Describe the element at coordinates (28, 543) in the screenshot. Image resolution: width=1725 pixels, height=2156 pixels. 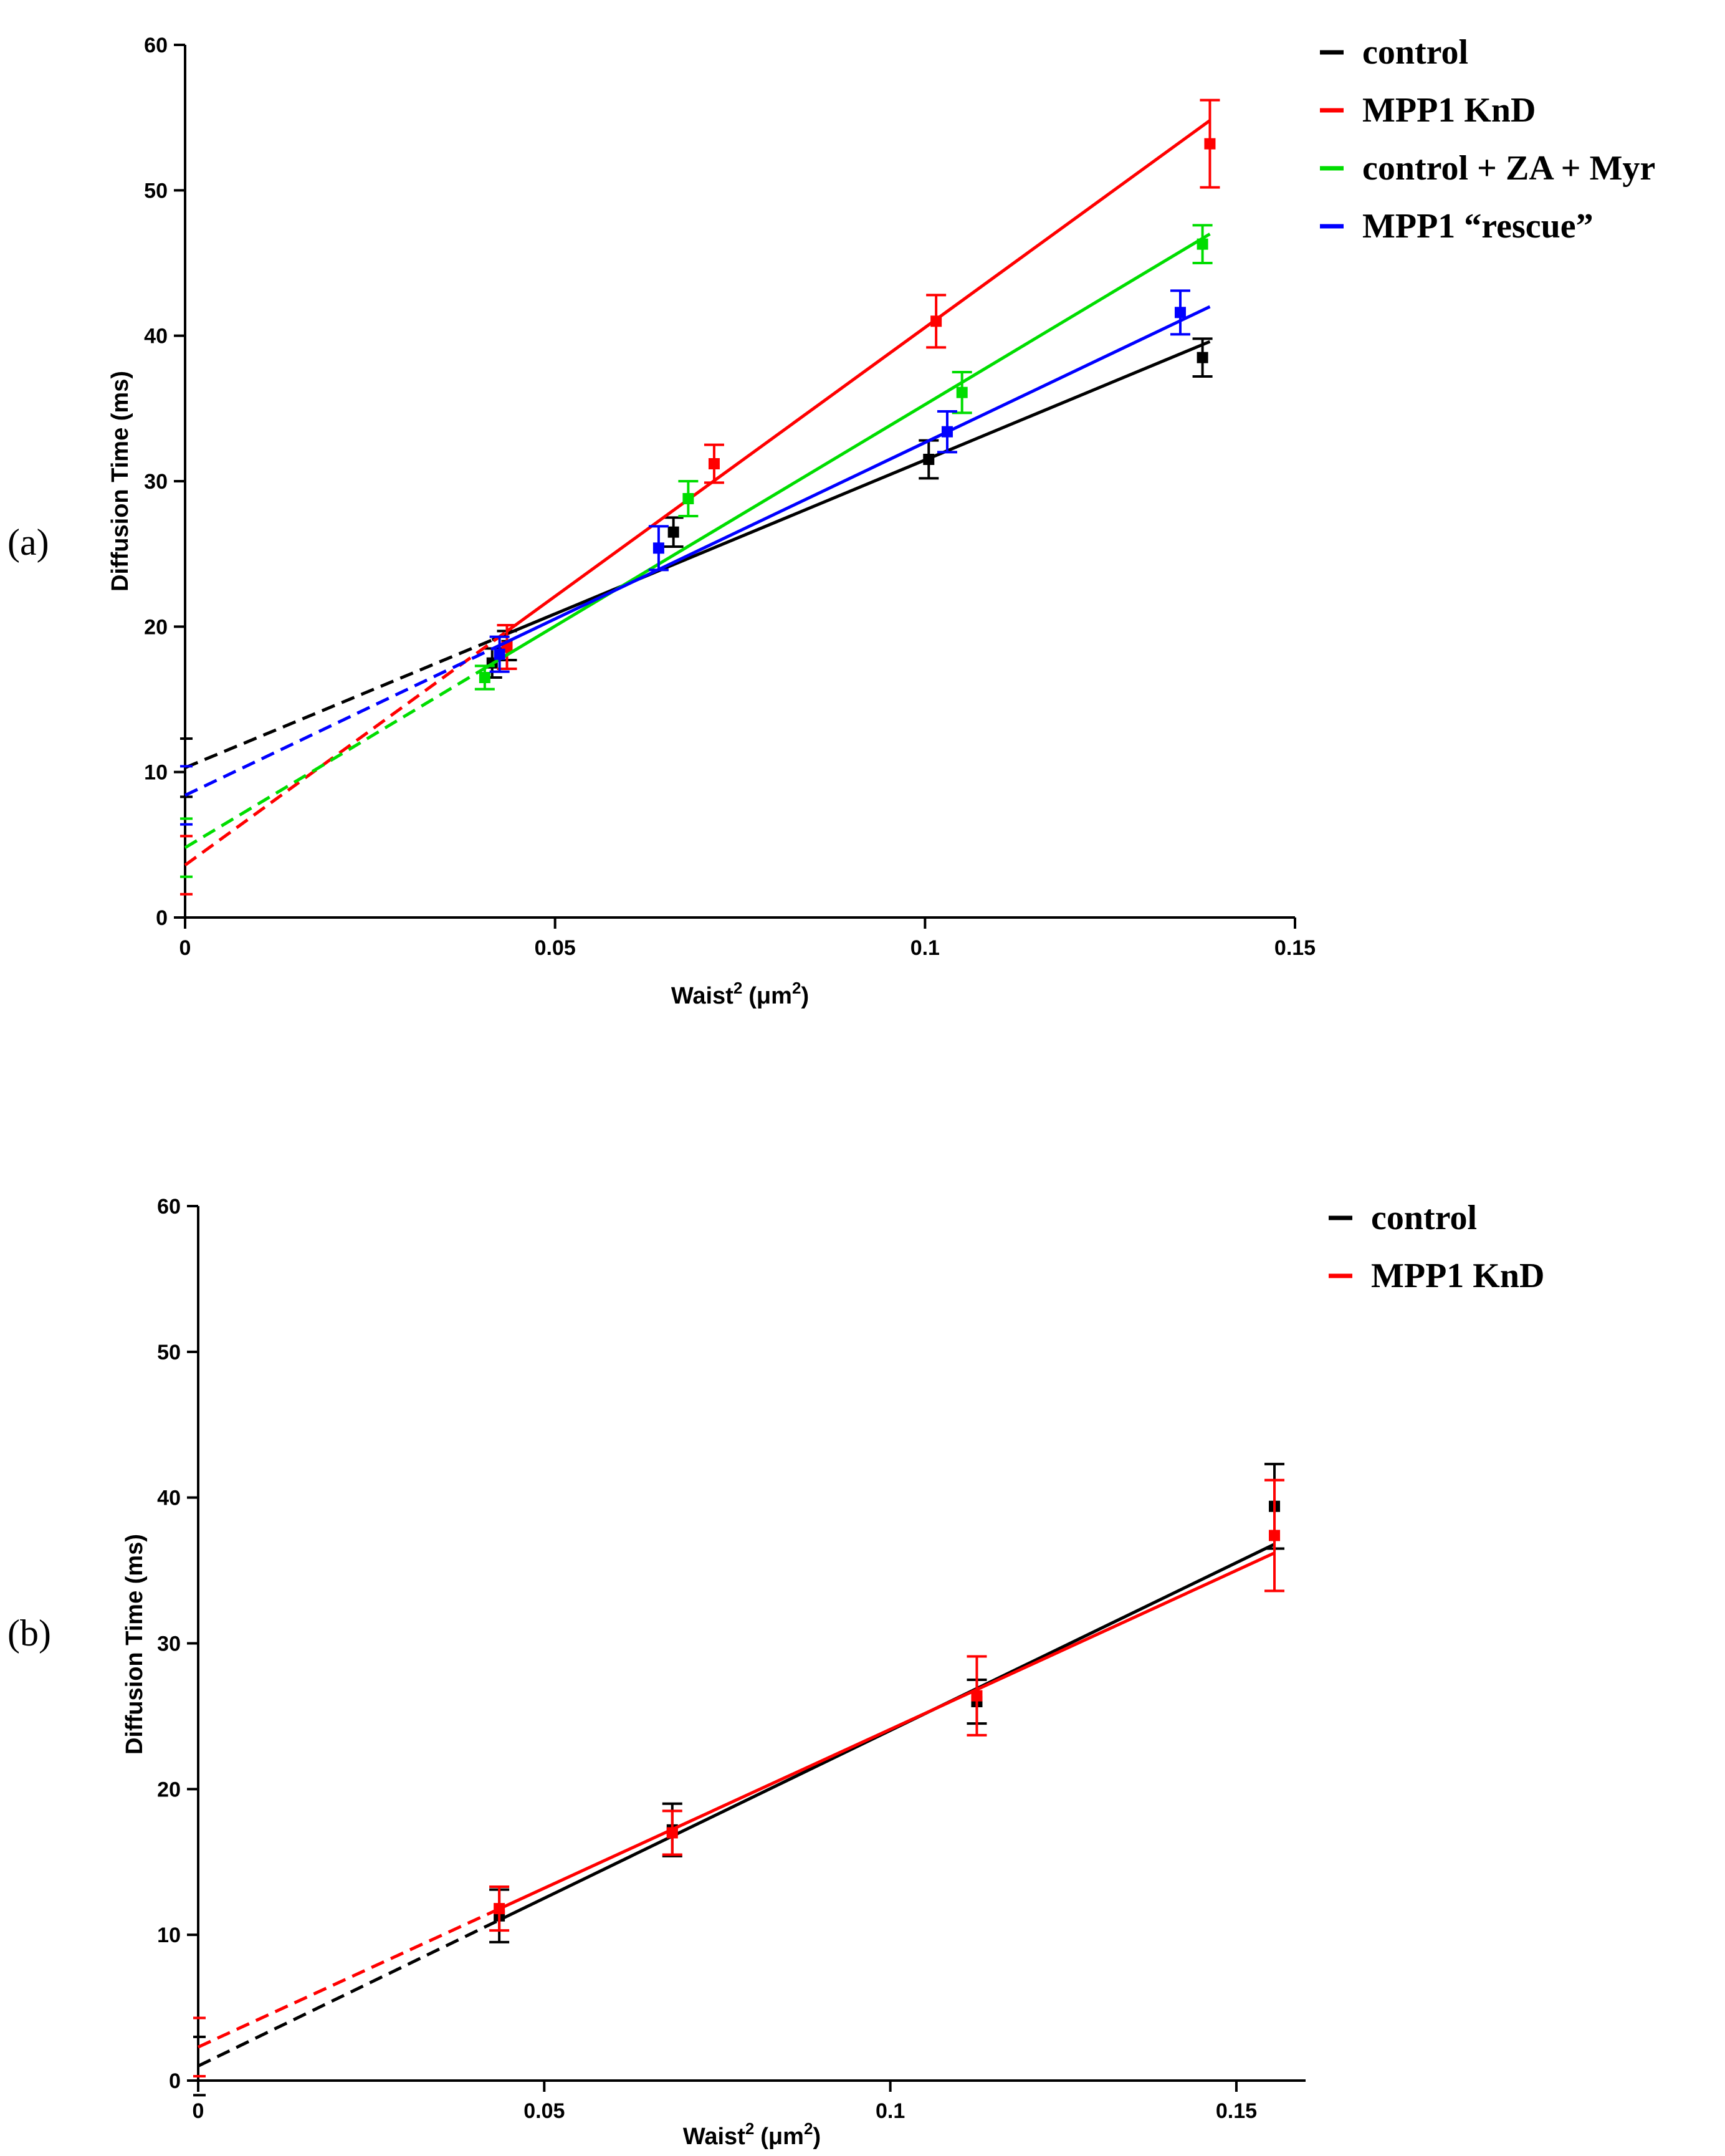
I see `panel-label: (a)` at that location.